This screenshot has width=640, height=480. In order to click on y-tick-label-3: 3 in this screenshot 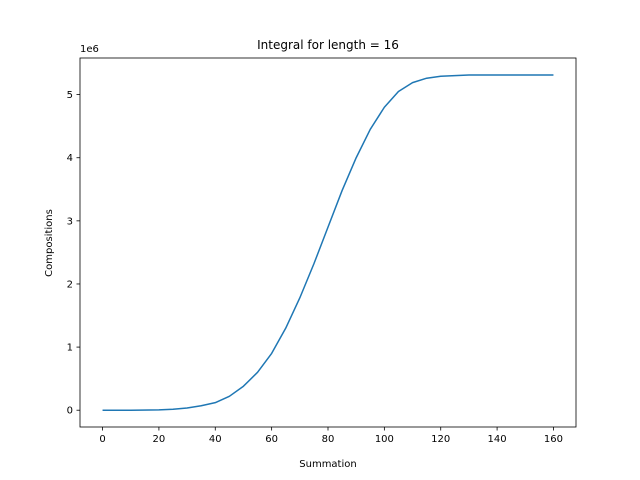, I will do `click(70, 221)`.